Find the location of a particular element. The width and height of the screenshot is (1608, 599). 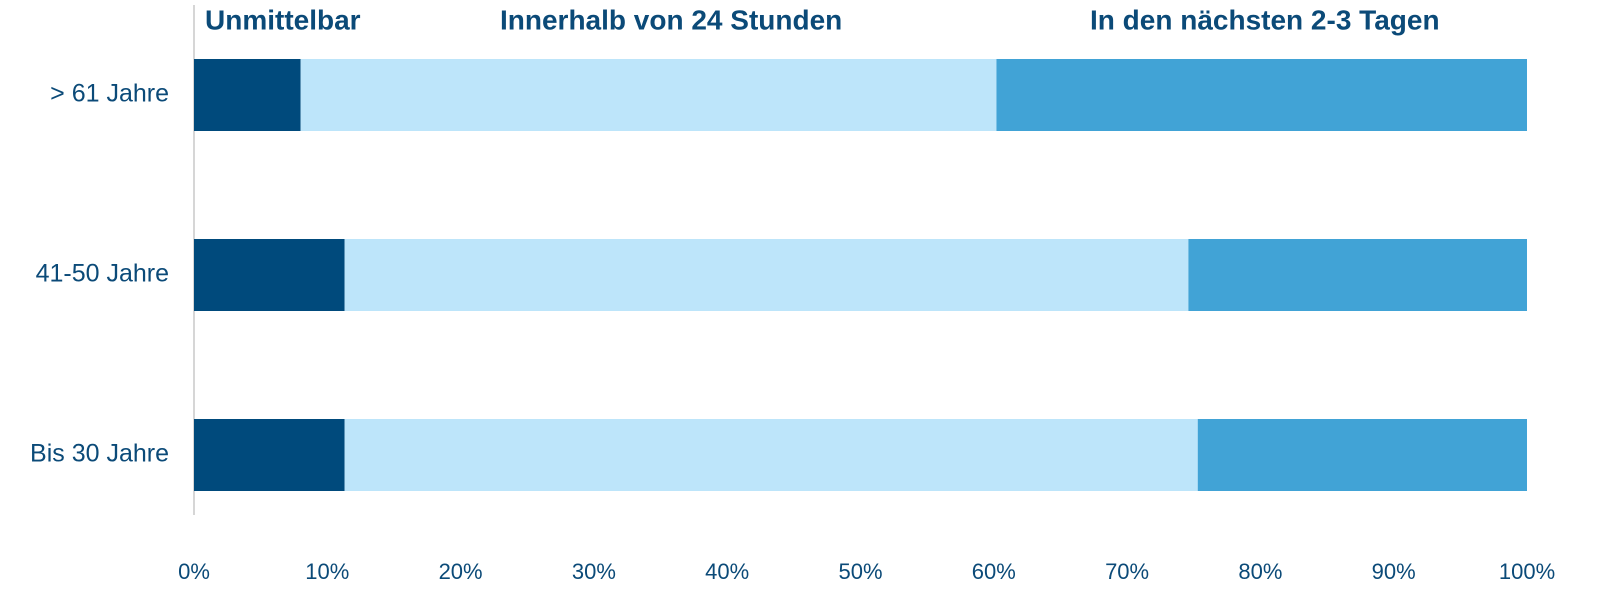

x-tick-label: 100% is located at coordinates (1527, 571).